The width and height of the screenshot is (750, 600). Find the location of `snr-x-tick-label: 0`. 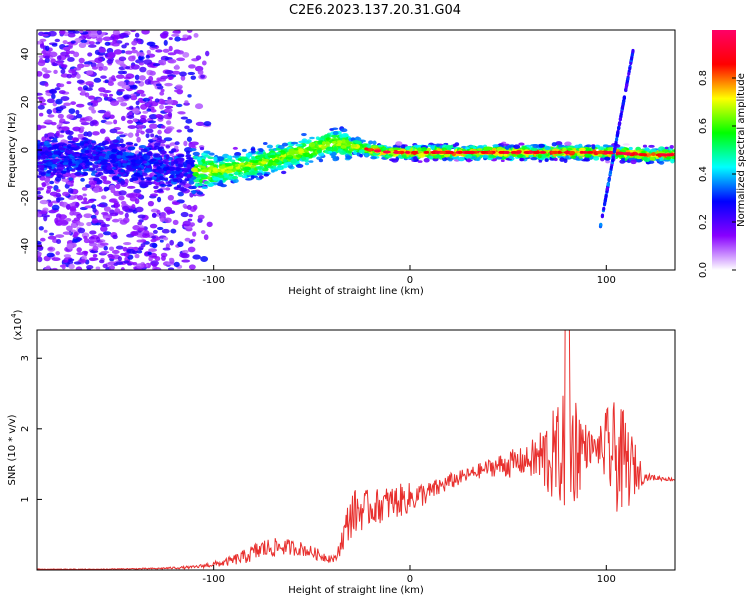

snr-x-tick-label: 0 is located at coordinates (410, 579).